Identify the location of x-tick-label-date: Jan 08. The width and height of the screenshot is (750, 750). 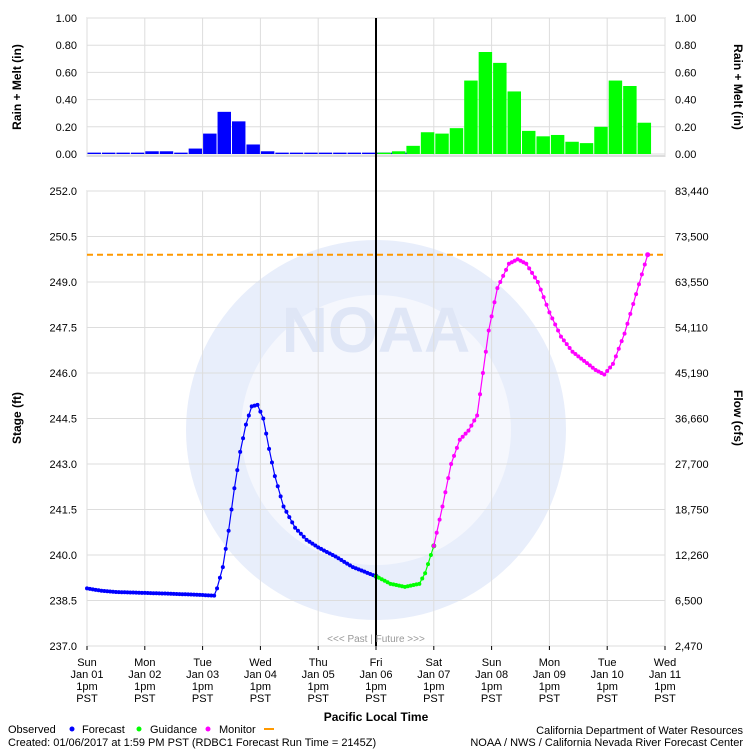
(491, 675).